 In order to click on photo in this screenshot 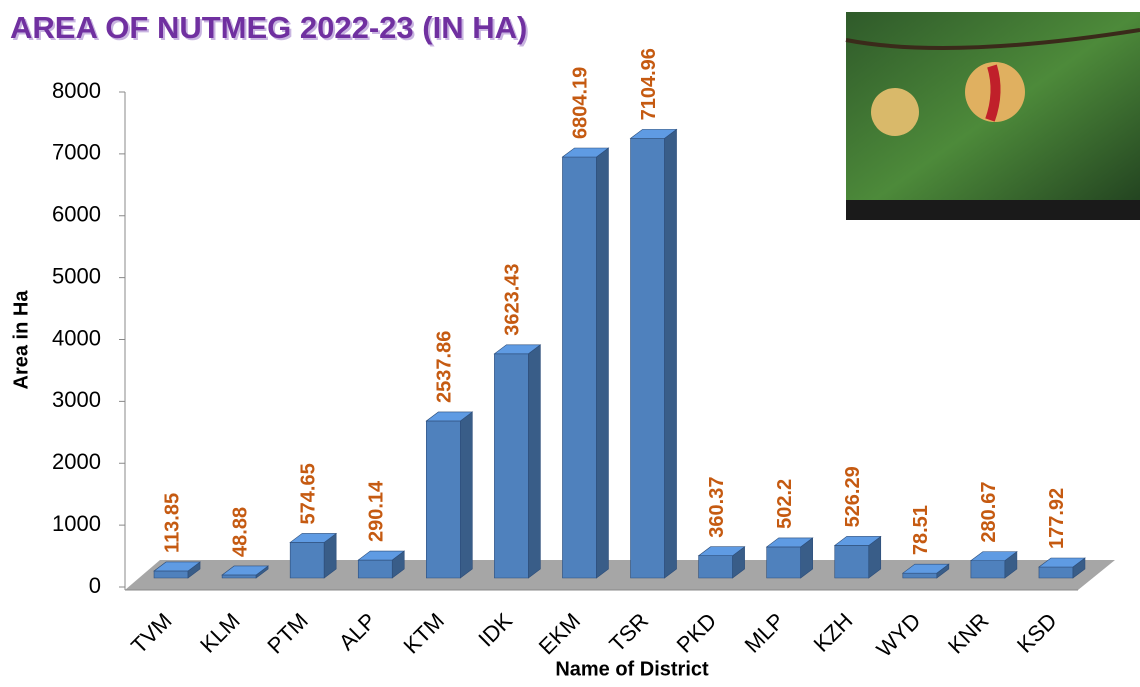, I will do `click(992, 116)`.